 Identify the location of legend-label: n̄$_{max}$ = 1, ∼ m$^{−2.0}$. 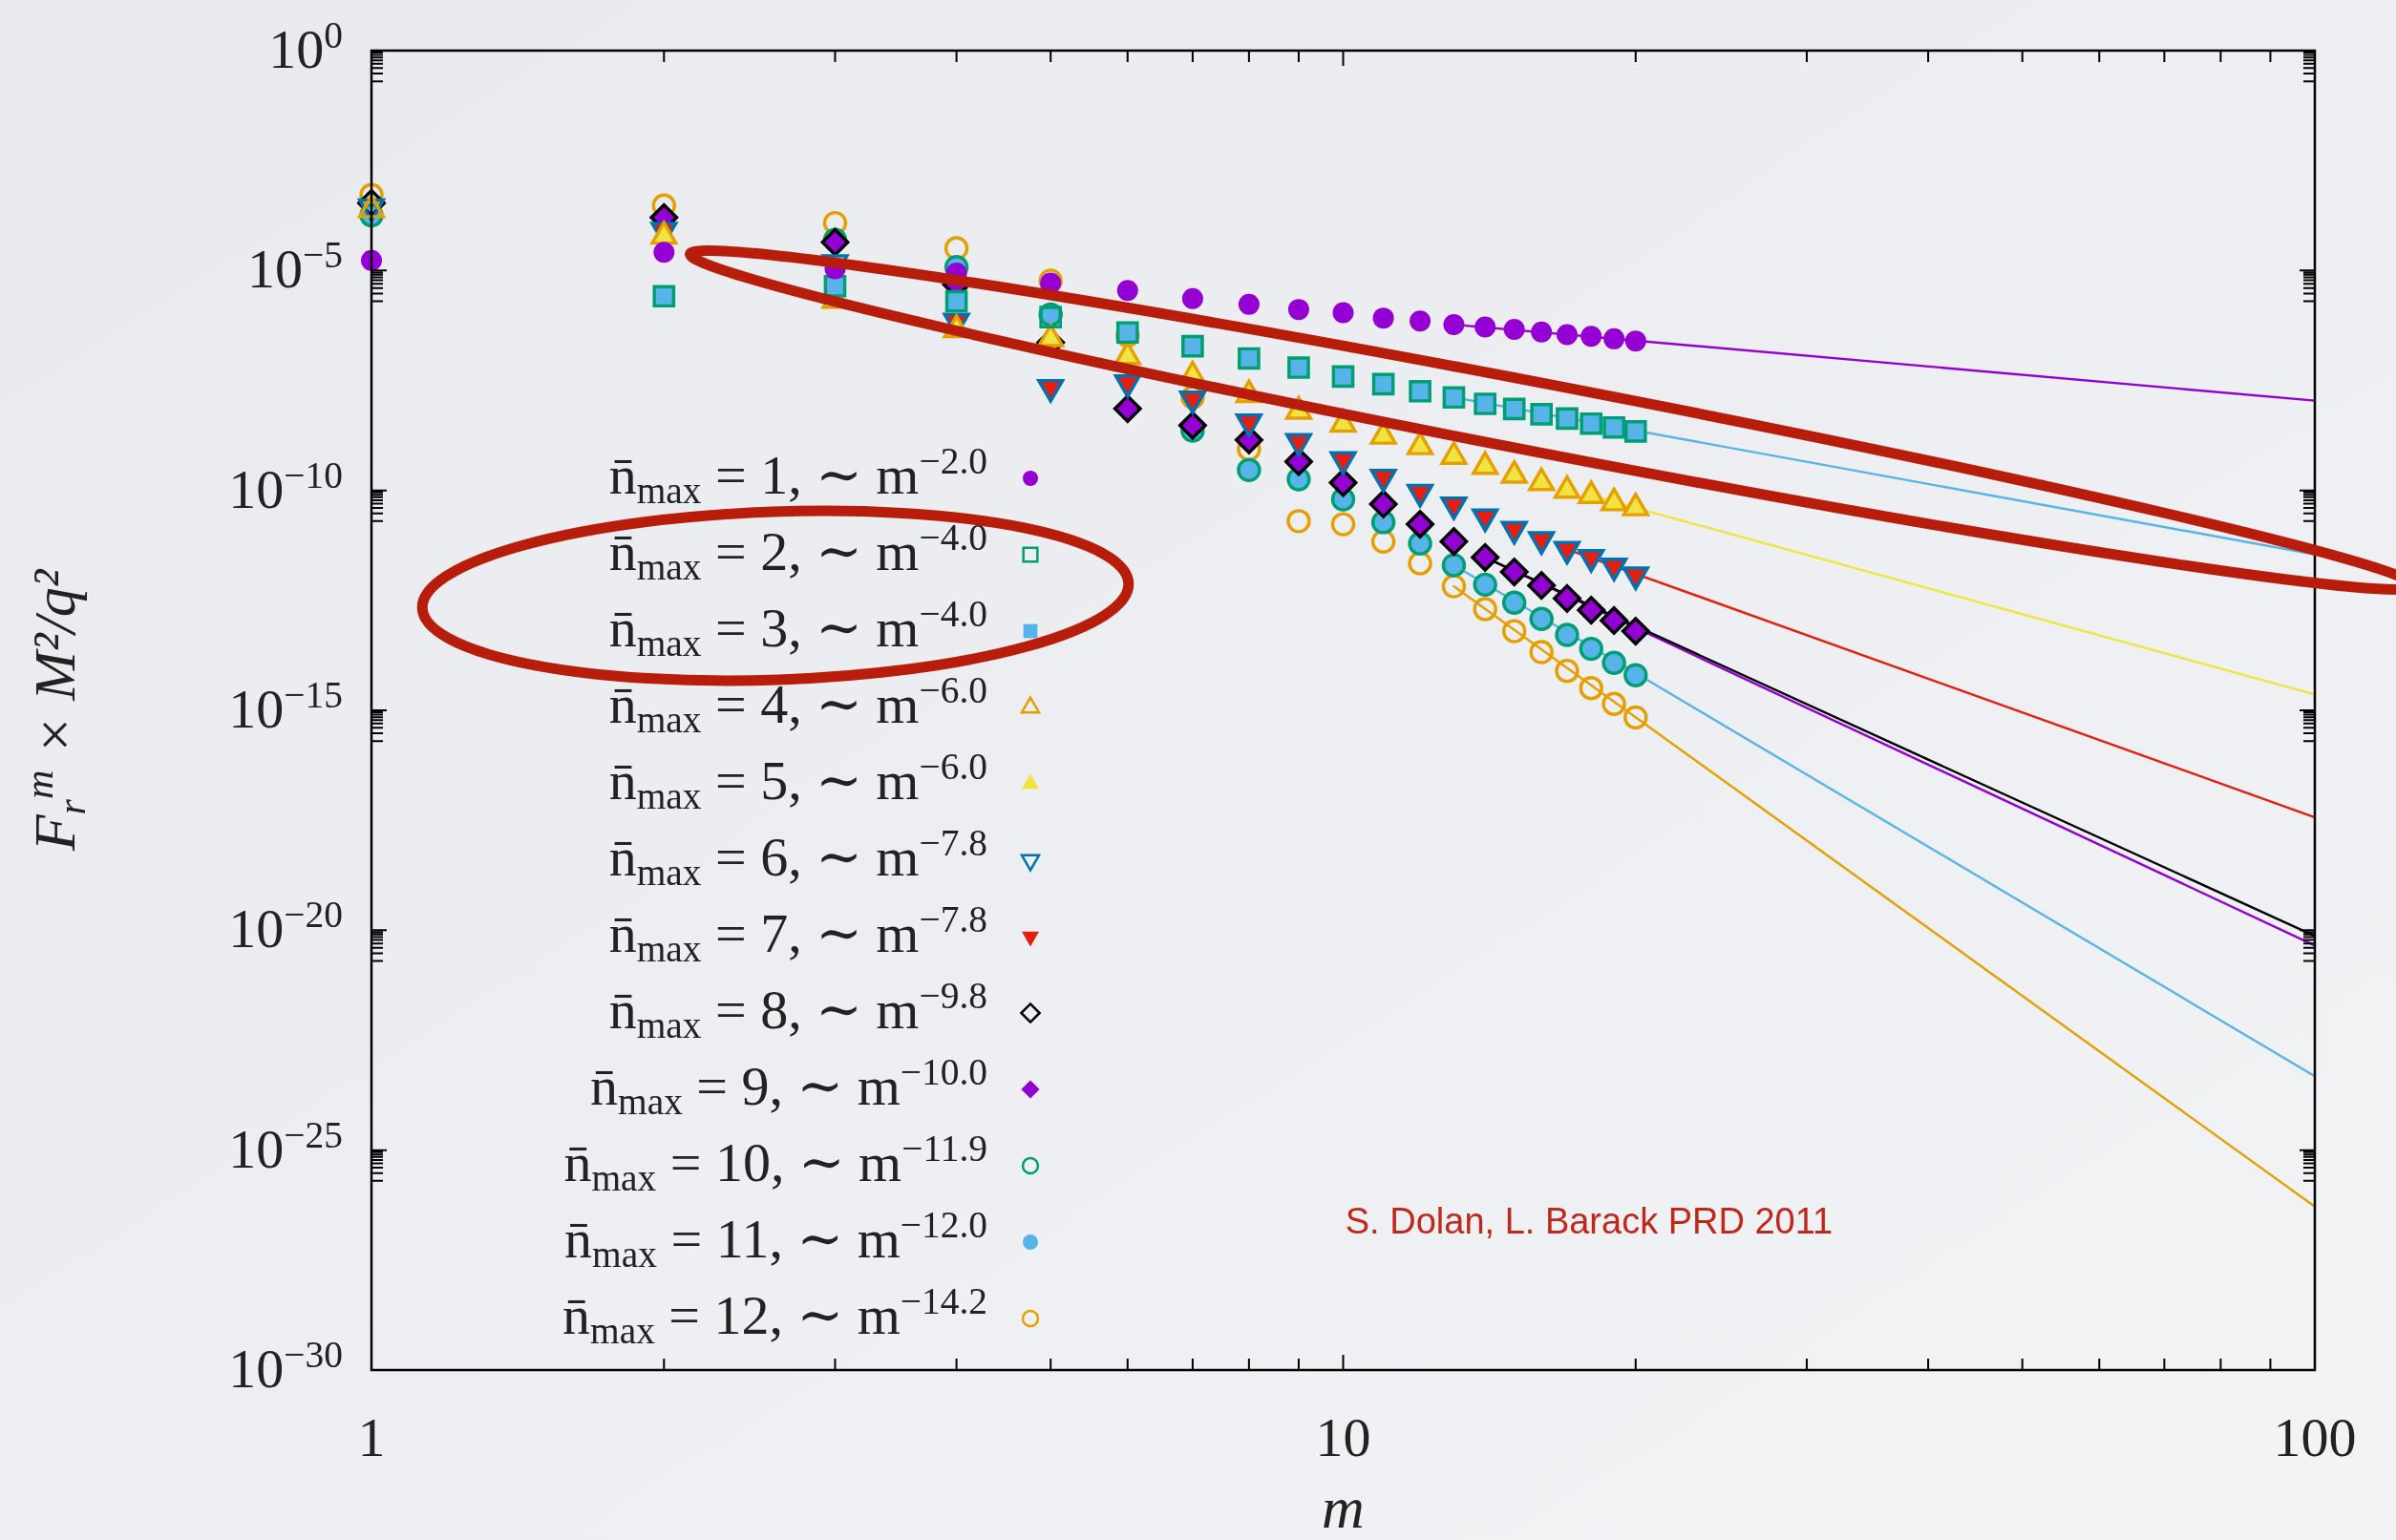
(797, 475).